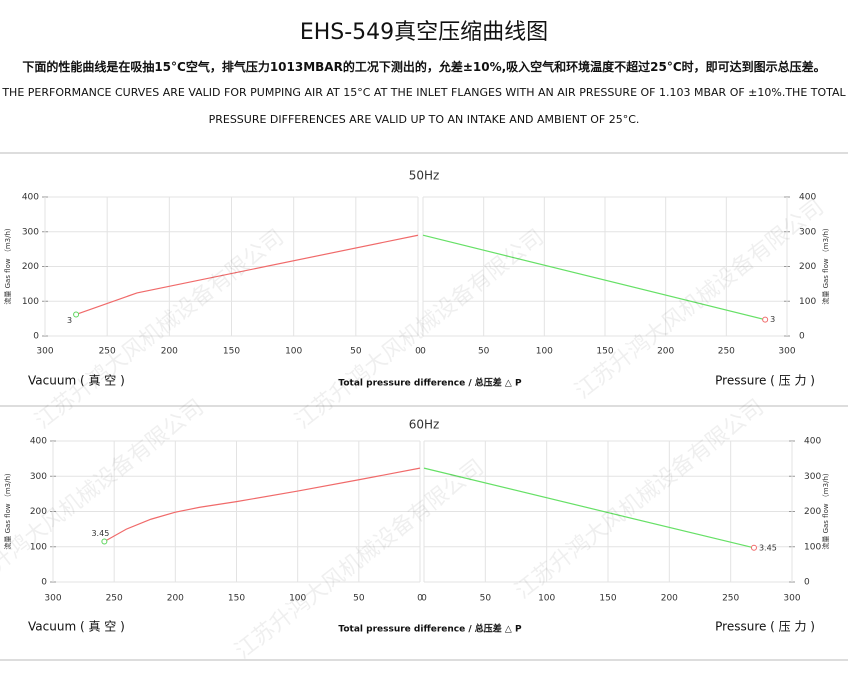 This screenshot has width=848, height=698. Describe the element at coordinates (424, 32) in the screenshot. I see `title: EHS-549真空压缩曲线图` at that location.